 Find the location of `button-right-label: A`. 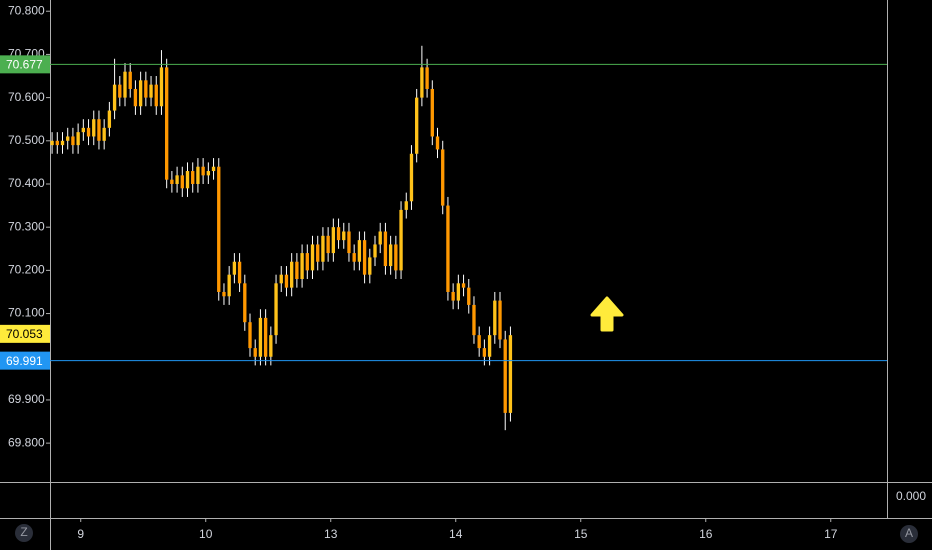

button-right-label: A is located at coordinates (909, 533).